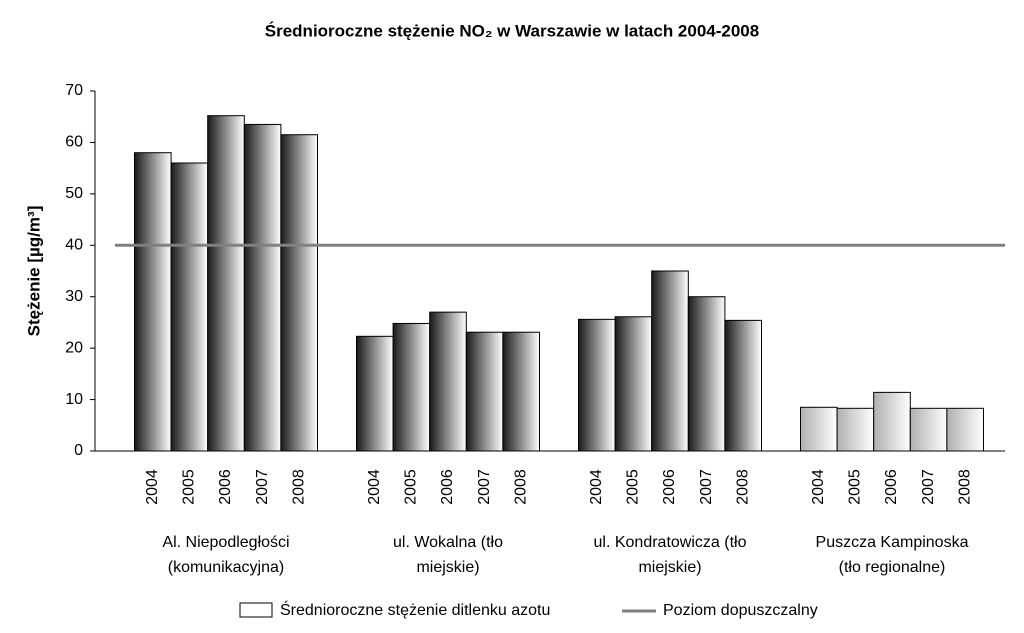 This screenshot has height=633, width=1024. I want to click on group-label: (komunikacyjna), so click(226, 567).